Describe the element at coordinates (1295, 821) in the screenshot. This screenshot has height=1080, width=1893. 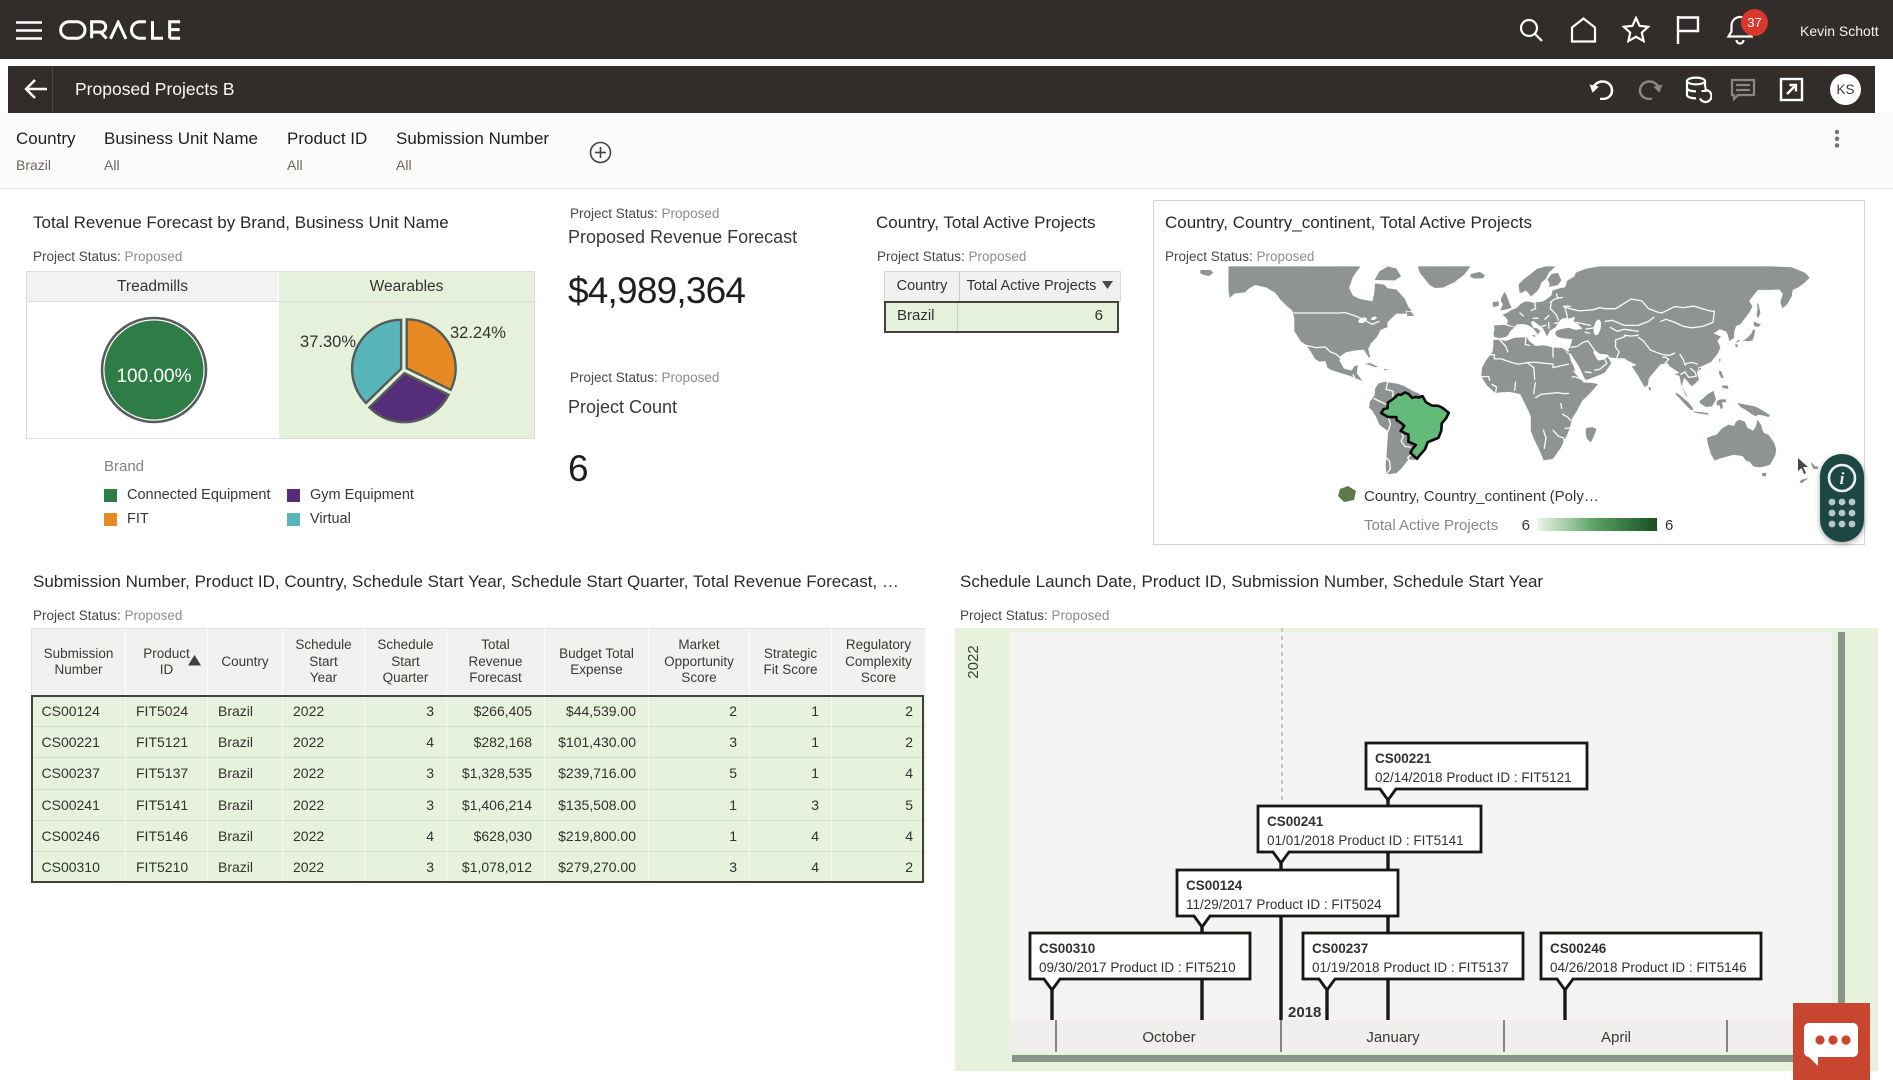
I see `svg-text: CS00241` at that location.